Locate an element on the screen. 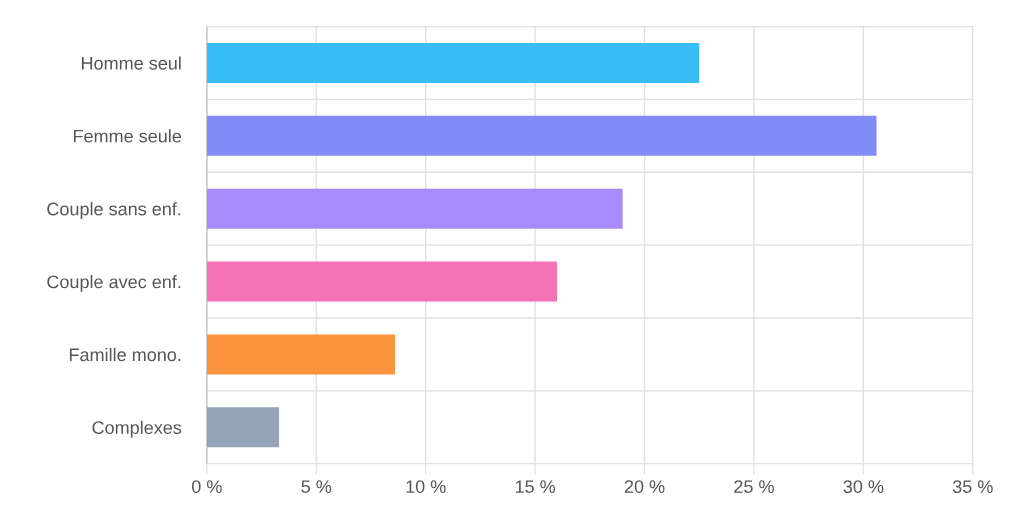  x-tick-label: 10 % is located at coordinates (426, 486).